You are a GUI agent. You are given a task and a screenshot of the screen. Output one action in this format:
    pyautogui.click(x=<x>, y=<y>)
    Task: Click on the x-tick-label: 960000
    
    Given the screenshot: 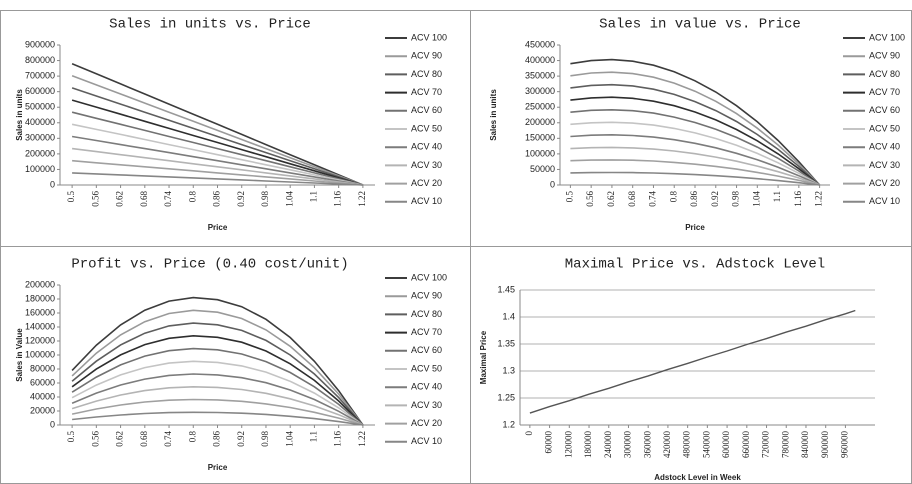 What is the action you would take?
    pyautogui.click(x=844, y=445)
    